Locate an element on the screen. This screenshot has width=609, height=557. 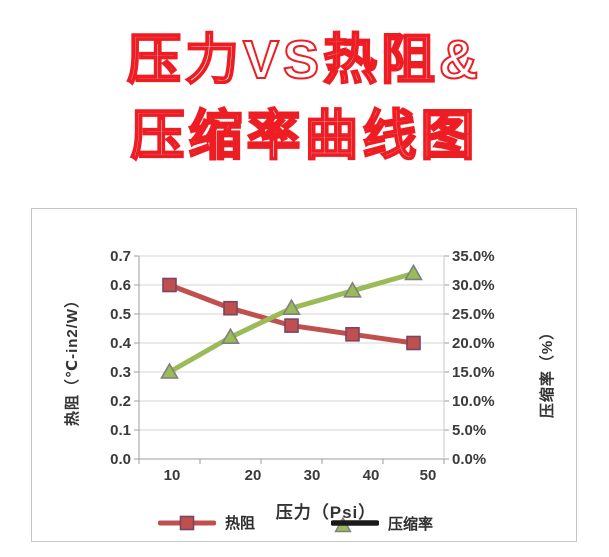
y-axis-label-right: 10.0% is located at coordinates (473, 401).